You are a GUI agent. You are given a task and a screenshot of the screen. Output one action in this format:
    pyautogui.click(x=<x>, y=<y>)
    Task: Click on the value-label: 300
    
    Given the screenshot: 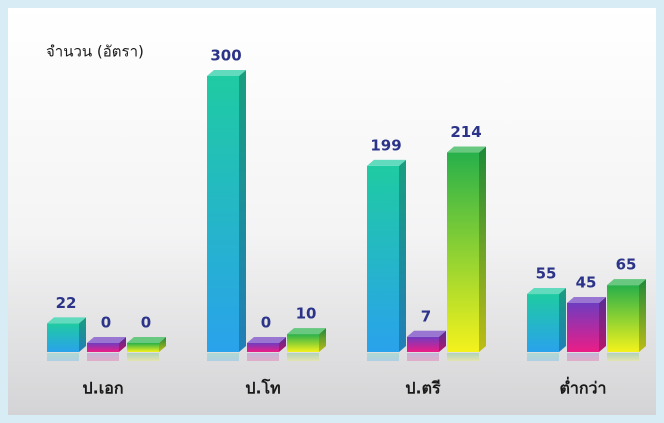 What is the action you would take?
    pyautogui.click(x=225, y=56)
    